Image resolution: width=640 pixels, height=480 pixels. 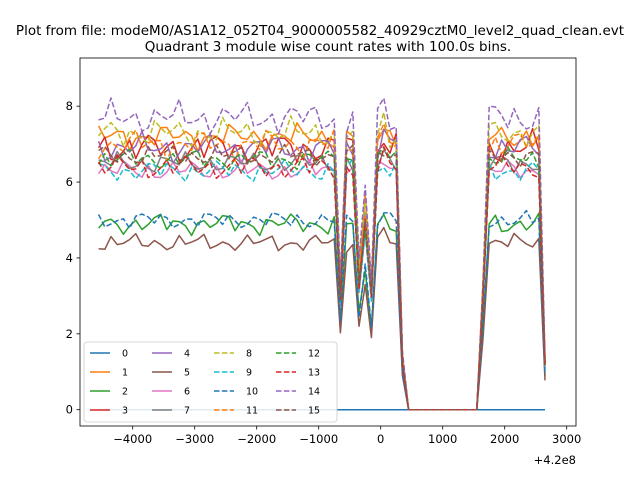 What do you see at coordinates (69, 258) in the screenshot?
I see `y-tick-label: 4` at bounding box center [69, 258].